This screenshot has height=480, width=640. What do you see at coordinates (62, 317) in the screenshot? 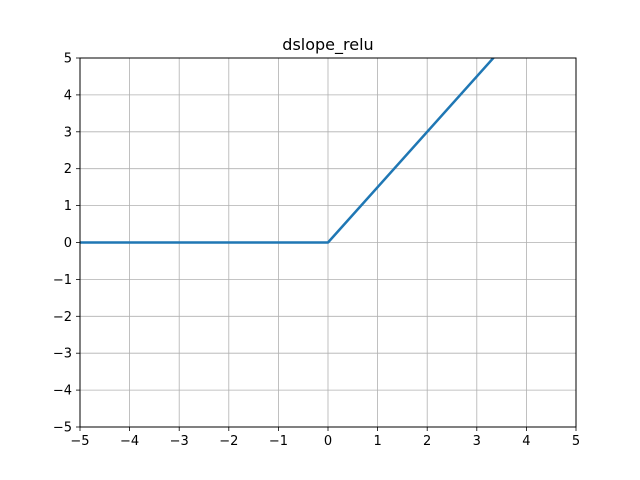
I see `y-tick-label: −2` at bounding box center [62, 317].